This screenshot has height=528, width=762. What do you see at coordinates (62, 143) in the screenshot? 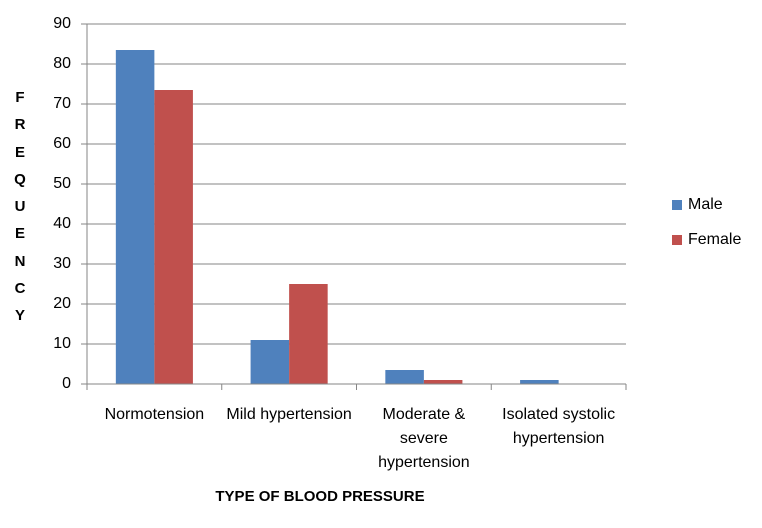
I see `y-tick-label: 60` at bounding box center [62, 143].